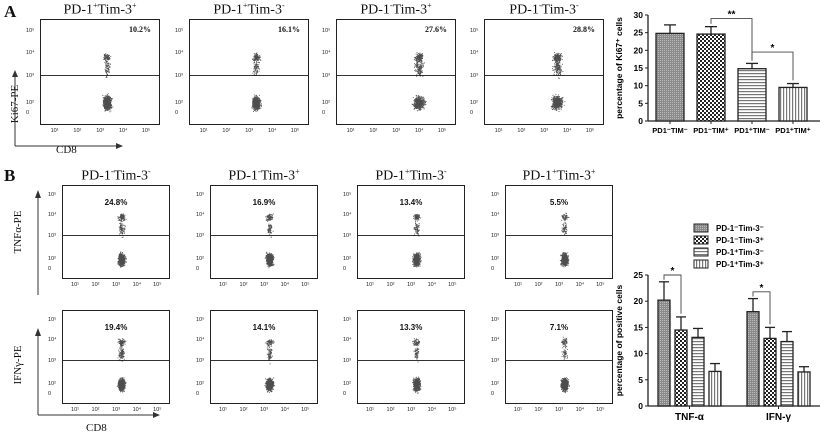  What do you see at coordinates (732, 15) in the screenshot?
I see `significance-marker: **` at bounding box center [732, 15].